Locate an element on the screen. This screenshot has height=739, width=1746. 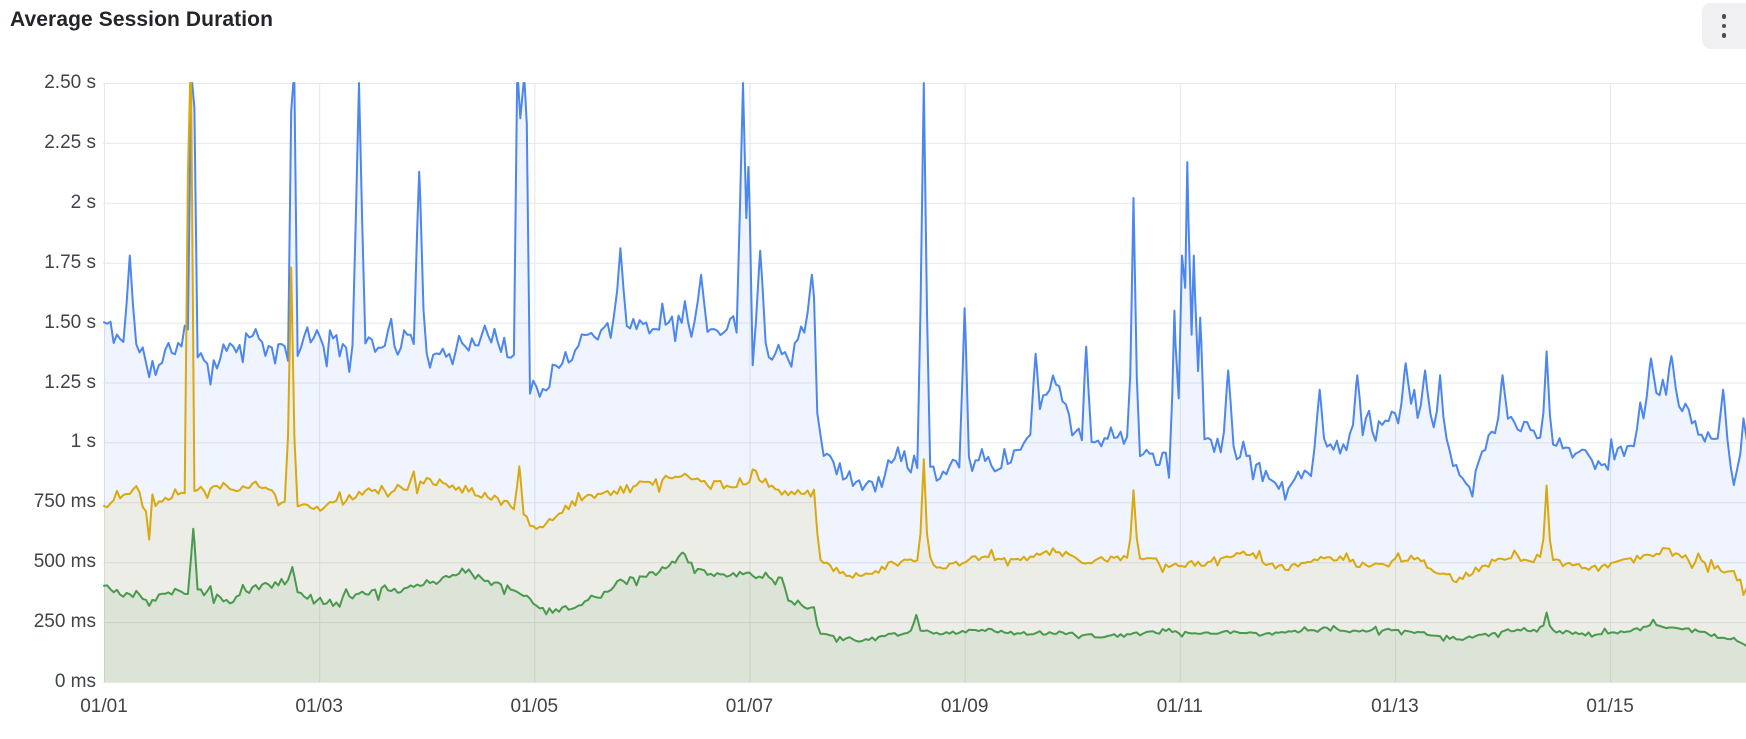
y-tick-label: 1.75 s is located at coordinates (70, 262).